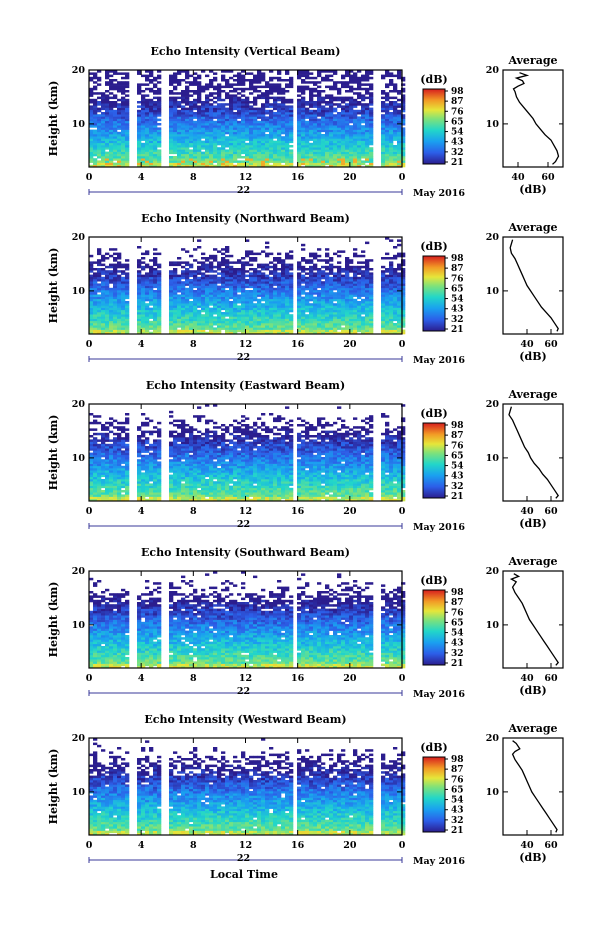 The image size is (616, 929). I want to click on colorbar, so click(434, 126).